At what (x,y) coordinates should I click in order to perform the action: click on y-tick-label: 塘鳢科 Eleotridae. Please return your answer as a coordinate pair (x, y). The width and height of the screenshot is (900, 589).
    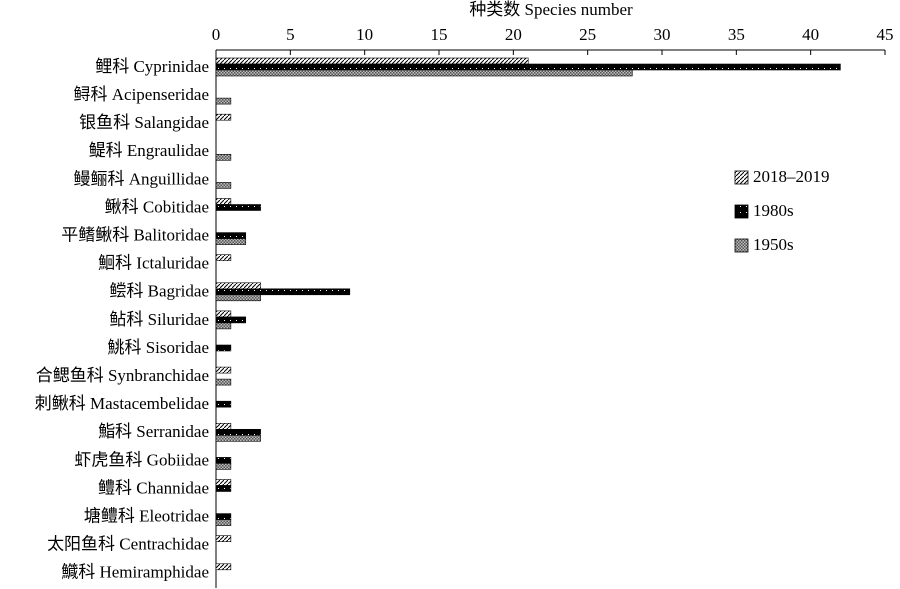
    Looking at the image, I should click on (146, 516).